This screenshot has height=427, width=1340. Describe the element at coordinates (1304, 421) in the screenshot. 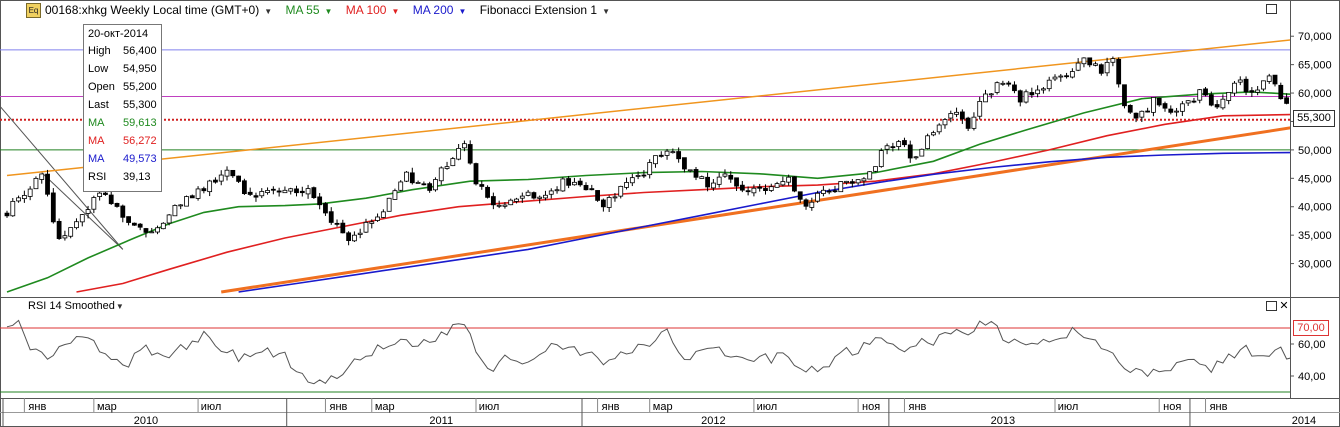

I see `x-year-label: 2014` at that location.